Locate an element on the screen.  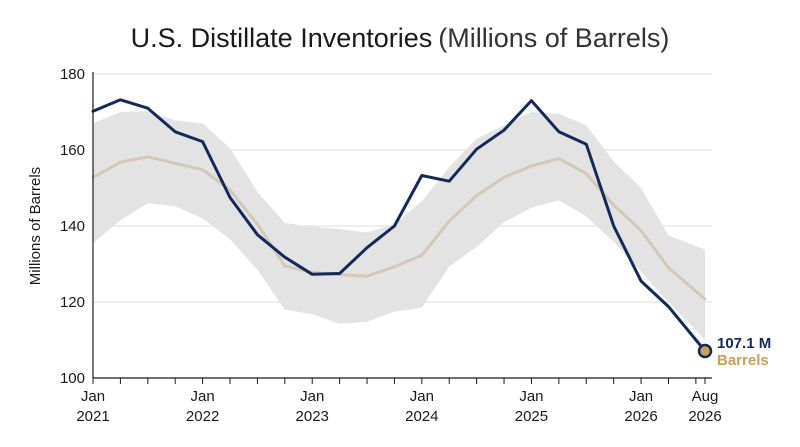
y-tick-labels: 100 120 140 160 180 is located at coordinates (72, 226).